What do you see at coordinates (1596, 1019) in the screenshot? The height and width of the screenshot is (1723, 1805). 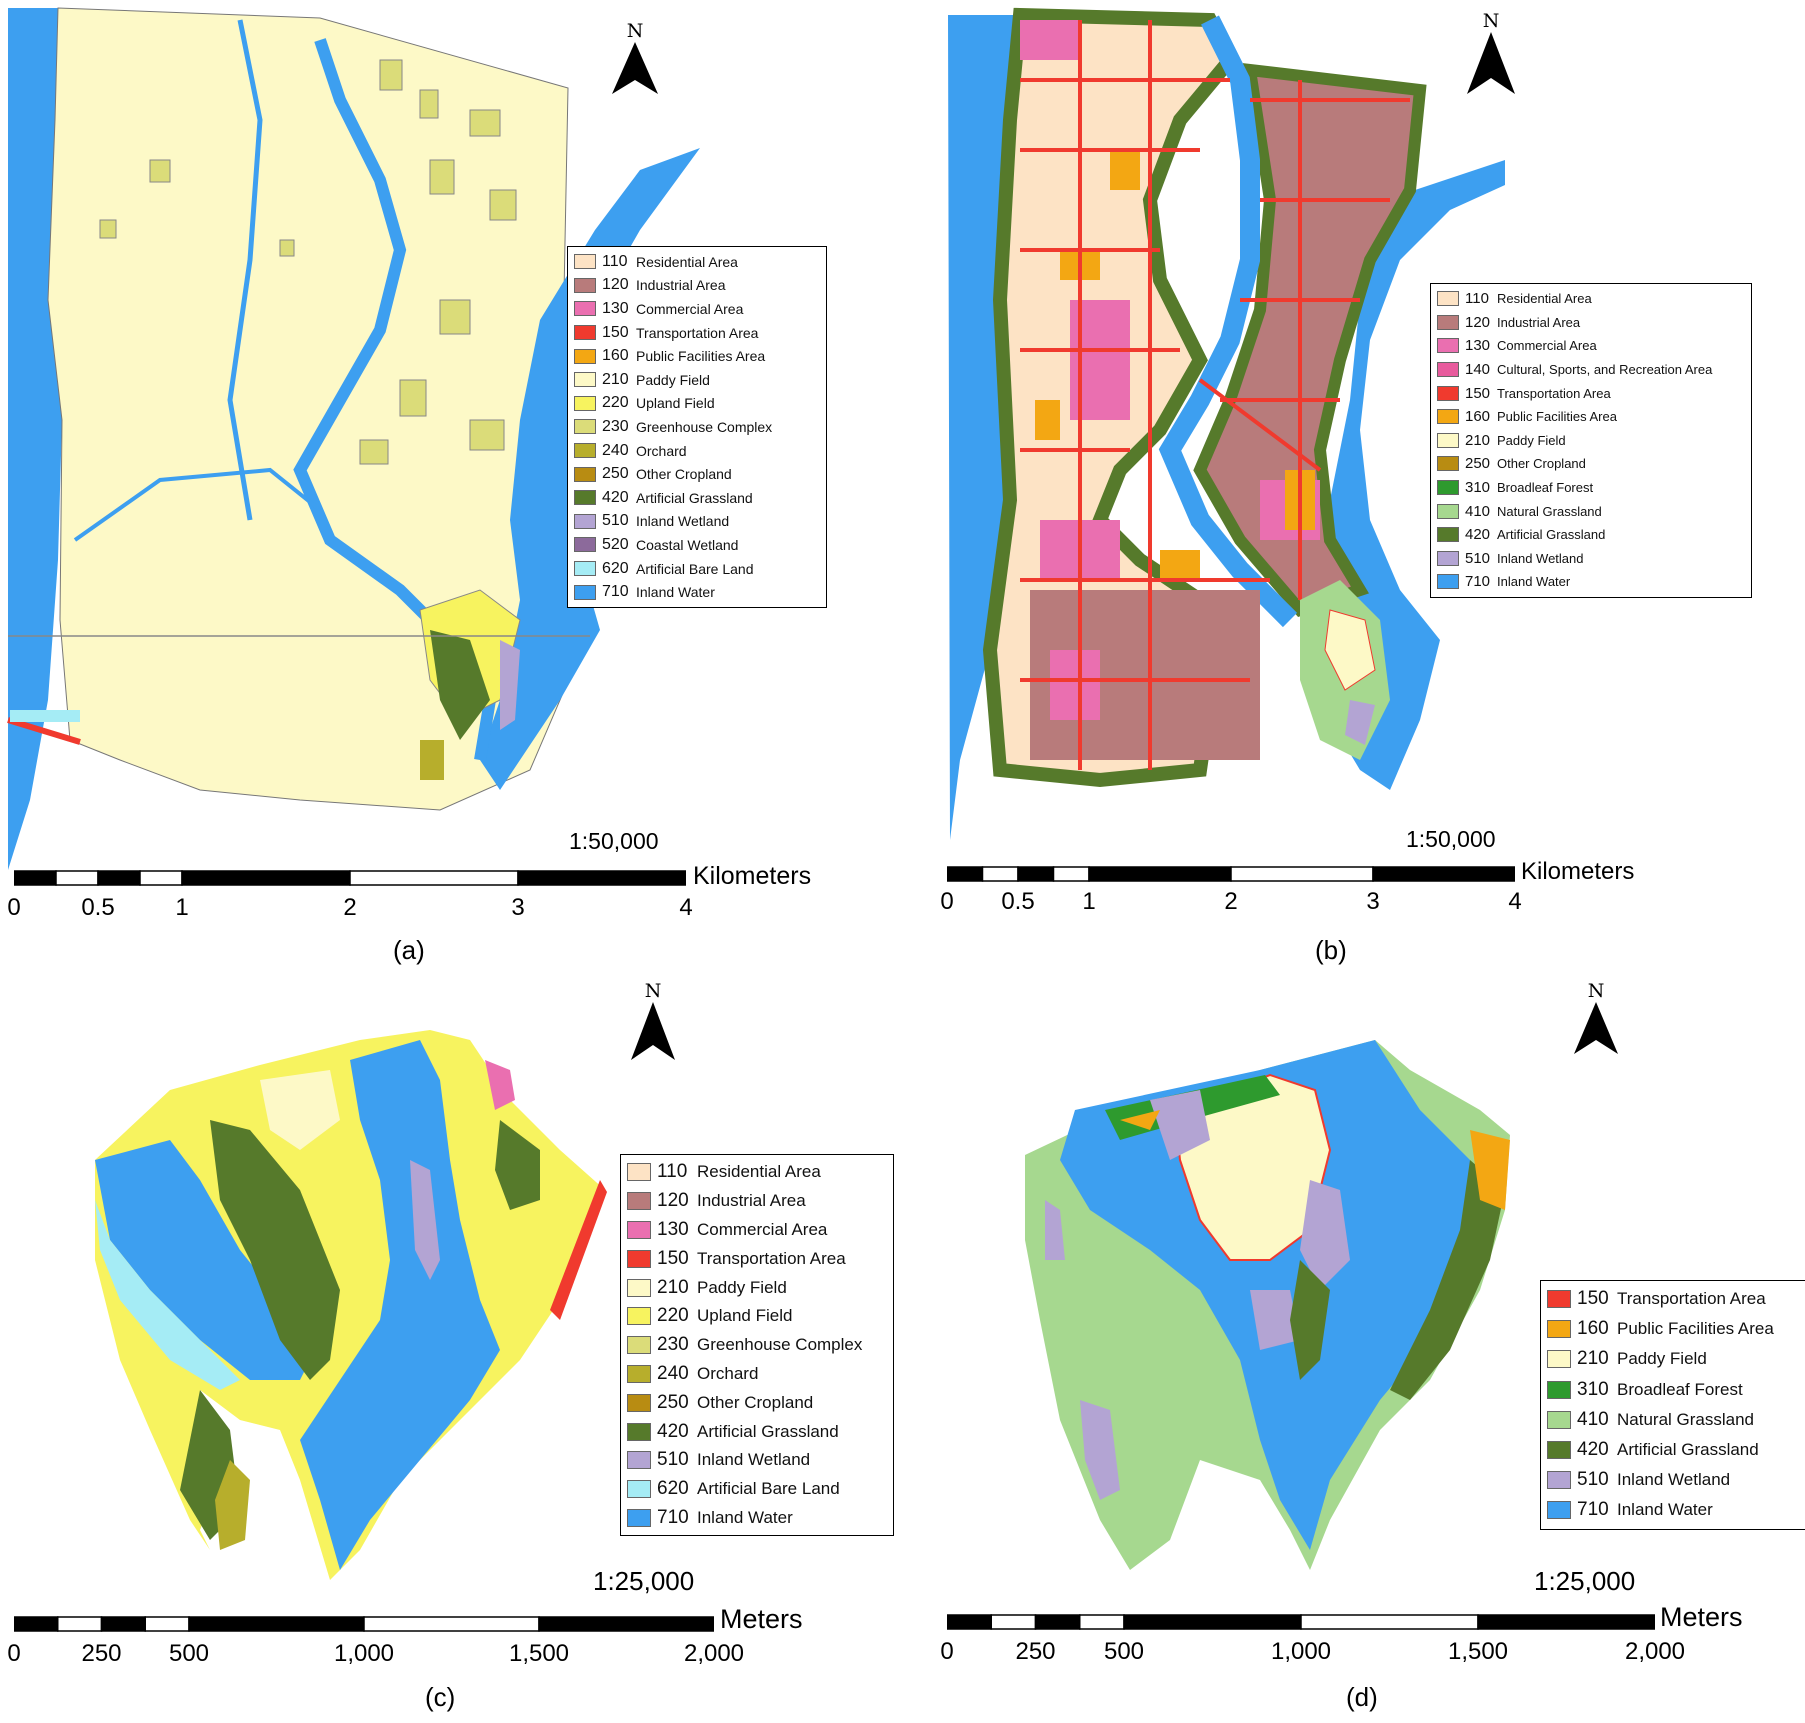 I see `north-arrow-d: N` at bounding box center [1596, 1019].